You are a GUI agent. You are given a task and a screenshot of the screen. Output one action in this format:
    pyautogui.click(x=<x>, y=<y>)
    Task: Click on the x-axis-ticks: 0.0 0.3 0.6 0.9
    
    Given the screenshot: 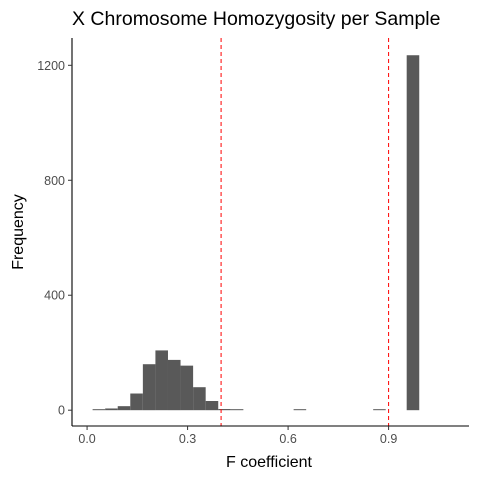 What is the action you would take?
    pyautogui.click(x=237, y=436)
    